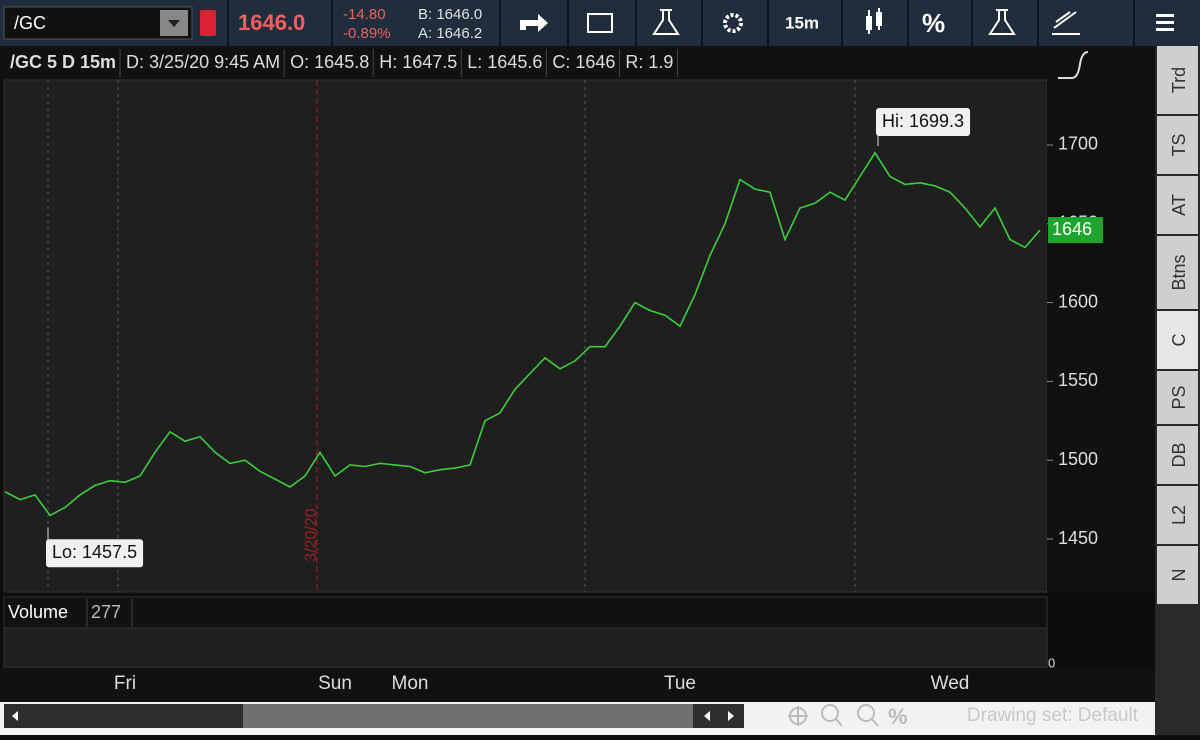 This screenshot has width=1200, height=740. I want to click on sidebar-tab-label: C, so click(1179, 340).